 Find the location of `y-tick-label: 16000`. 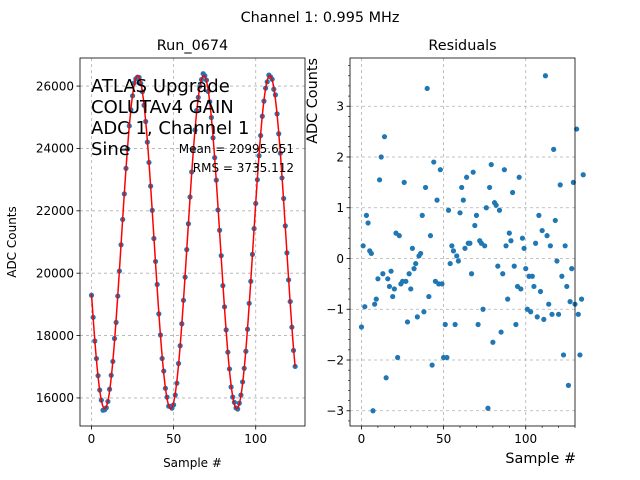

y-tick-label: 16000 is located at coordinates (55, 398).